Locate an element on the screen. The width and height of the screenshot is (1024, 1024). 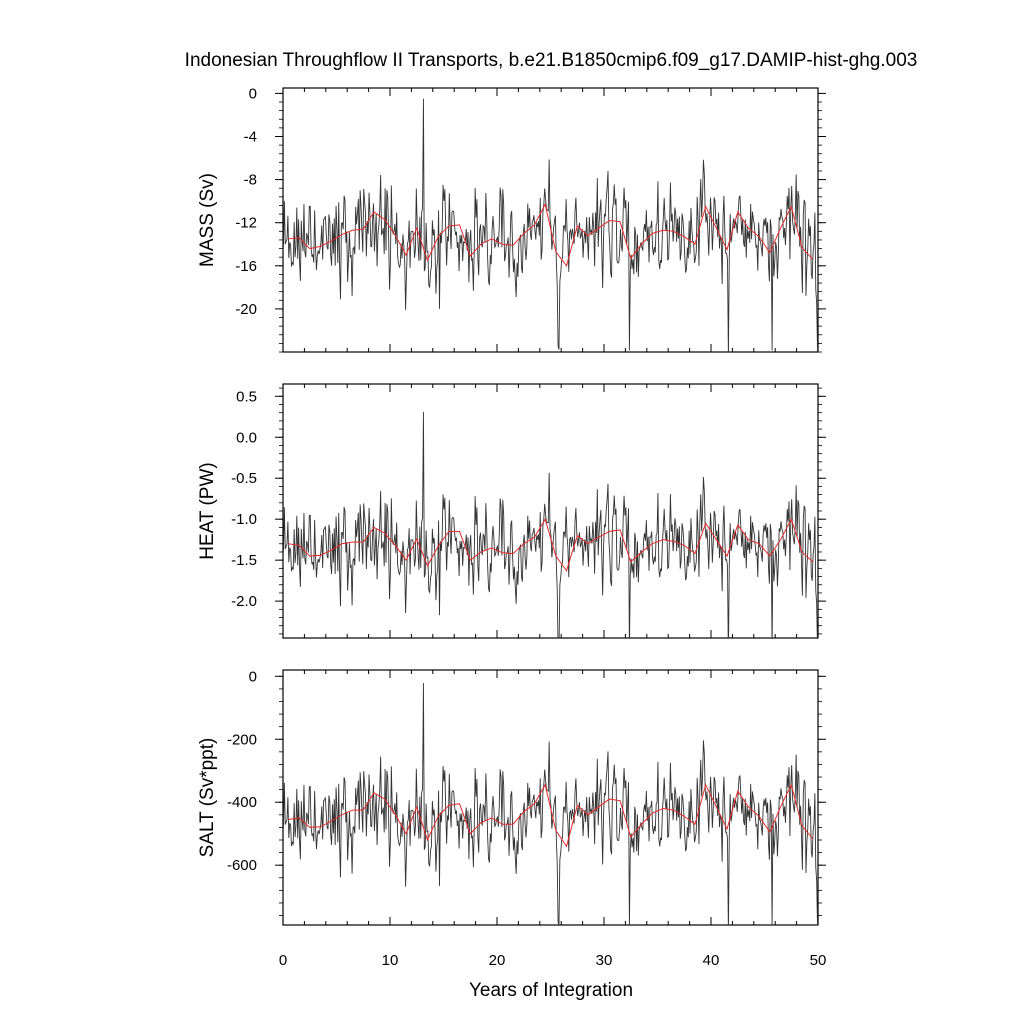
x-tick-label: 40 is located at coordinates (711, 960).